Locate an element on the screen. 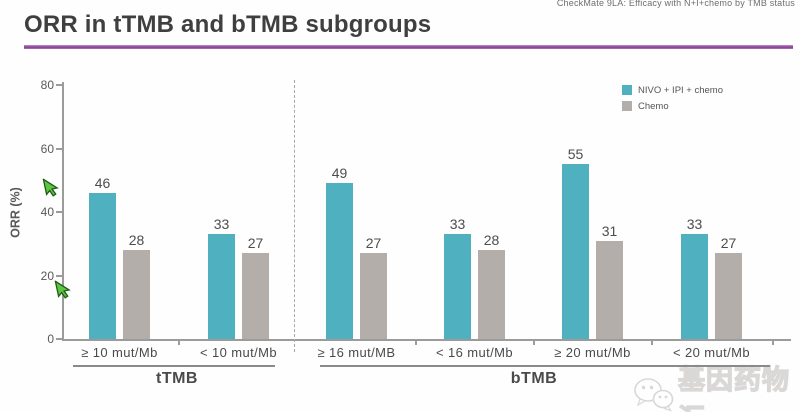  legend-label: Chemo is located at coordinates (653, 106).